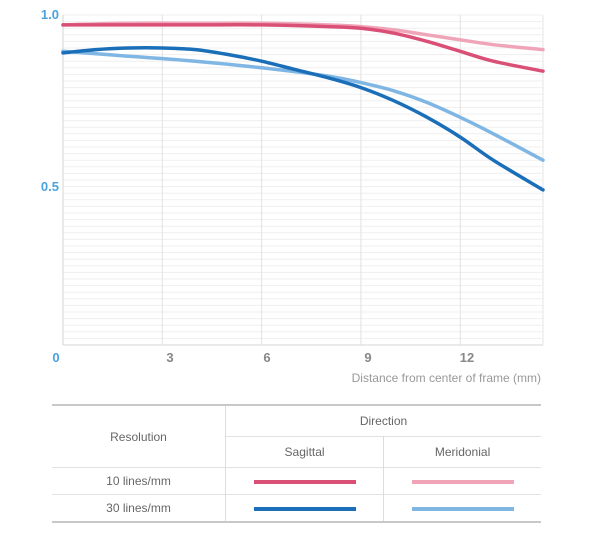  What do you see at coordinates (446, 378) in the screenshot?
I see `x-axis-label: Distance from center of frame (mm)` at bounding box center [446, 378].